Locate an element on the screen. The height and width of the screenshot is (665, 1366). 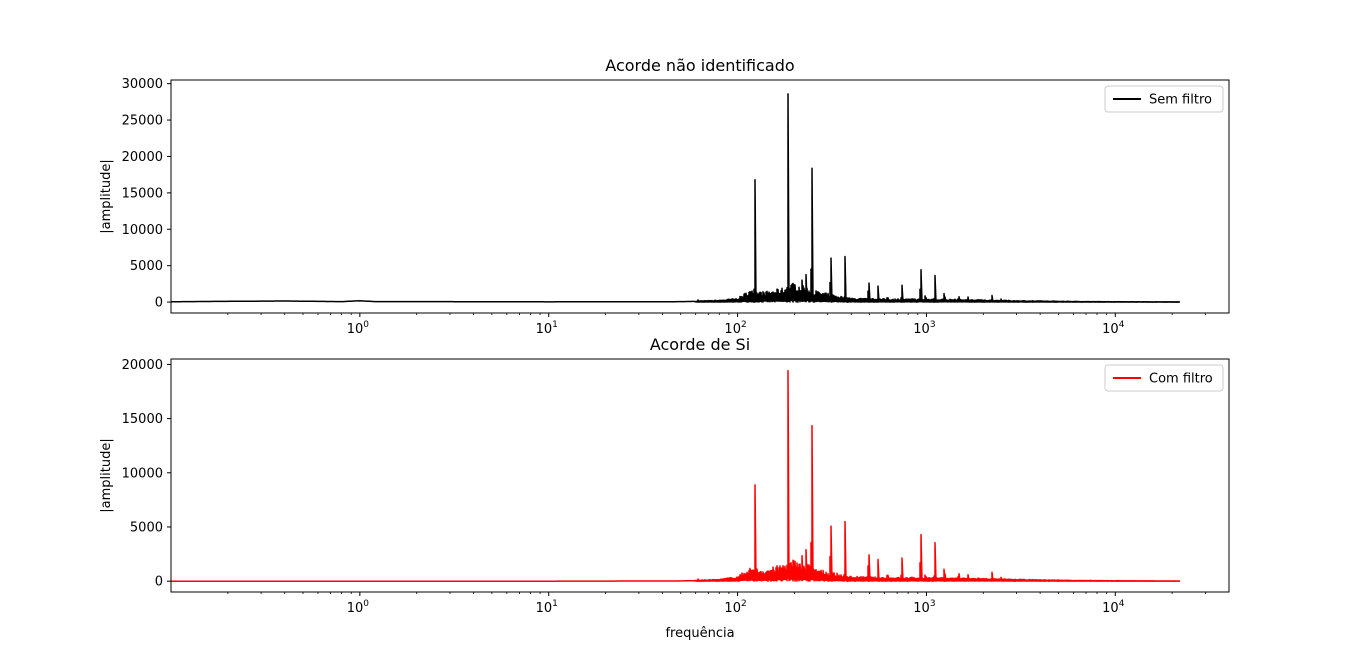
chart-title: Acorde de Si is located at coordinates (700, 344).